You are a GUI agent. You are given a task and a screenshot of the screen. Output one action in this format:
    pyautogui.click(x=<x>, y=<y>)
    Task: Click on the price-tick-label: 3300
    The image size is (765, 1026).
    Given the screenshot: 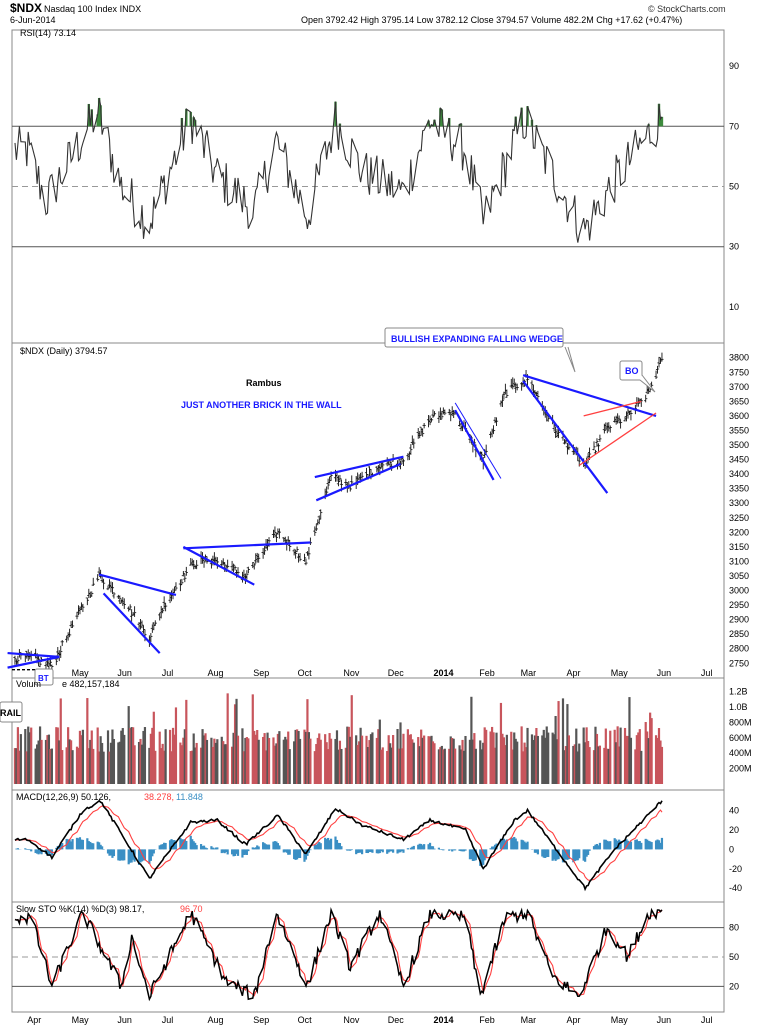 What is the action you would take?
    pyautogui.click(x=739, y=503)
    